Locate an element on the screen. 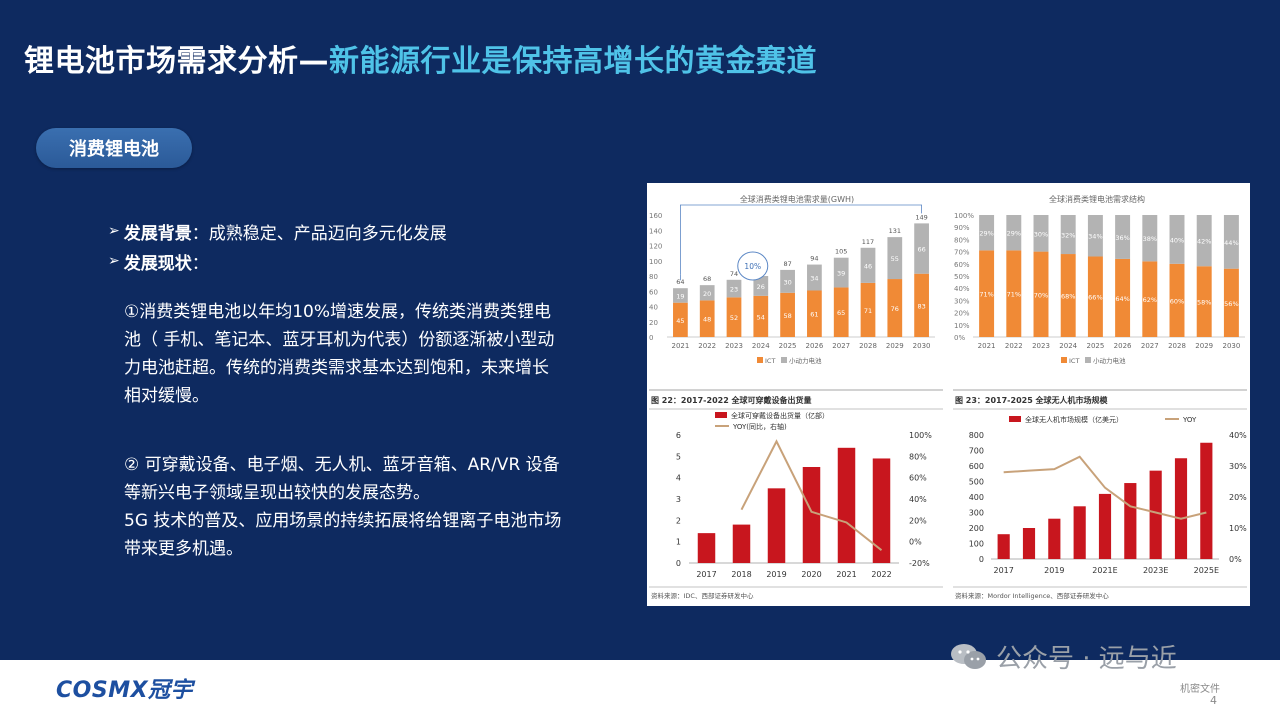 The height and width of the screenshot is (720, 1280). paragraph-line: 相对缓慢。 is located at coordinates (166, 396).